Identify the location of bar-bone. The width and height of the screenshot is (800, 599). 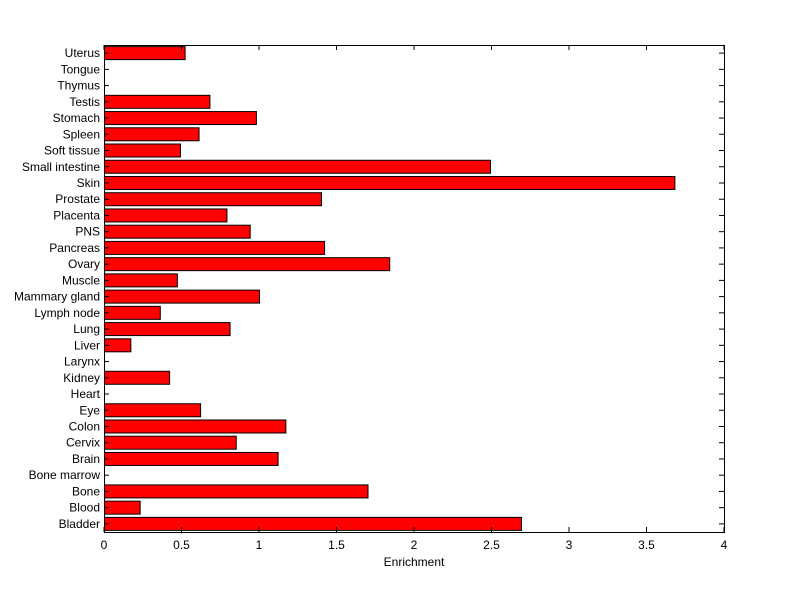
(236, 491).